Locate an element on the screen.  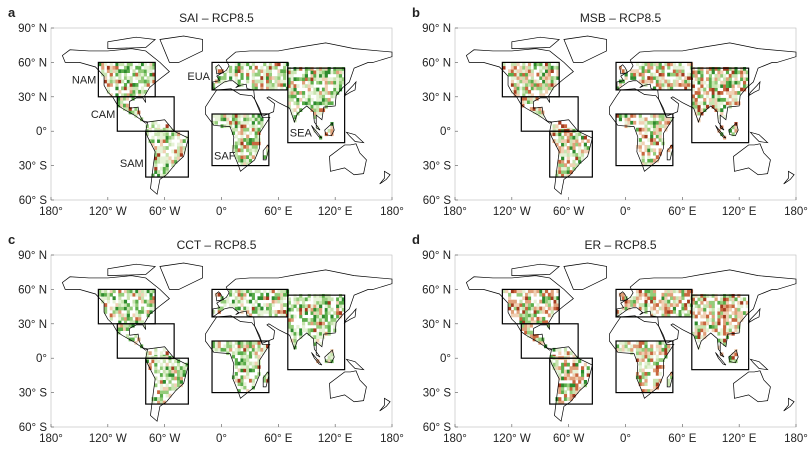
coastline-arctic-islands is located at coordinates (536, 43).